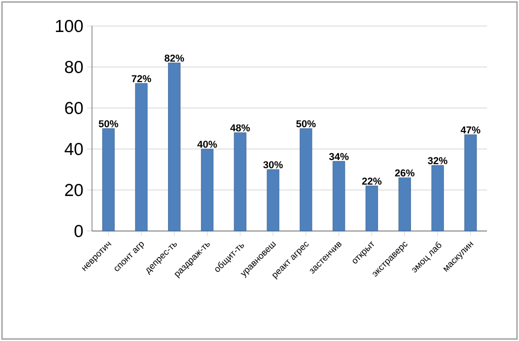 The width and height of the screenshot is (519, 341). Describe the element at coordinates (207, 144) in the screenshot. I see `data-label: 40%` at that location.